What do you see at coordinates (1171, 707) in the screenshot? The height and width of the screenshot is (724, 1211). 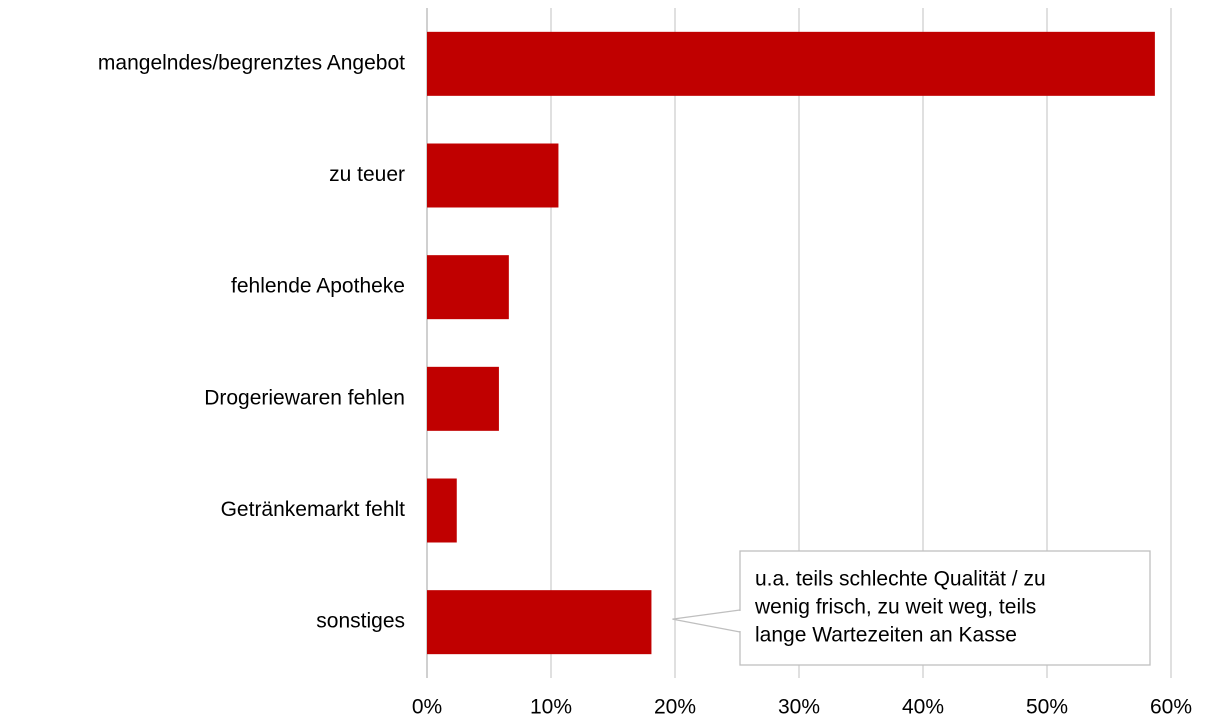 I see `x-tick-label: 60%` at bounding box center [1171, 707].